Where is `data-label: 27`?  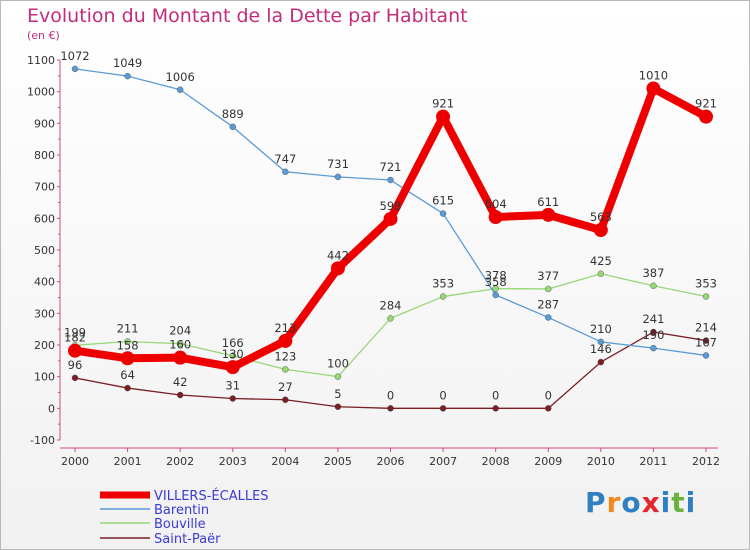
data-label: 27 is located at coordinates (285, 387).